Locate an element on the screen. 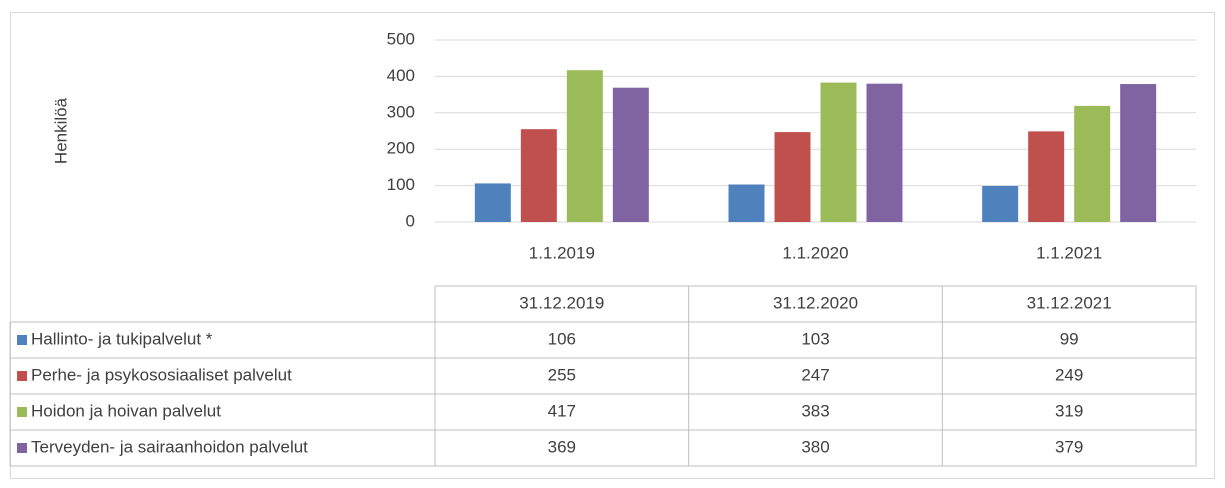  y-tick-label: 0 is located at coordinates (410, 220).